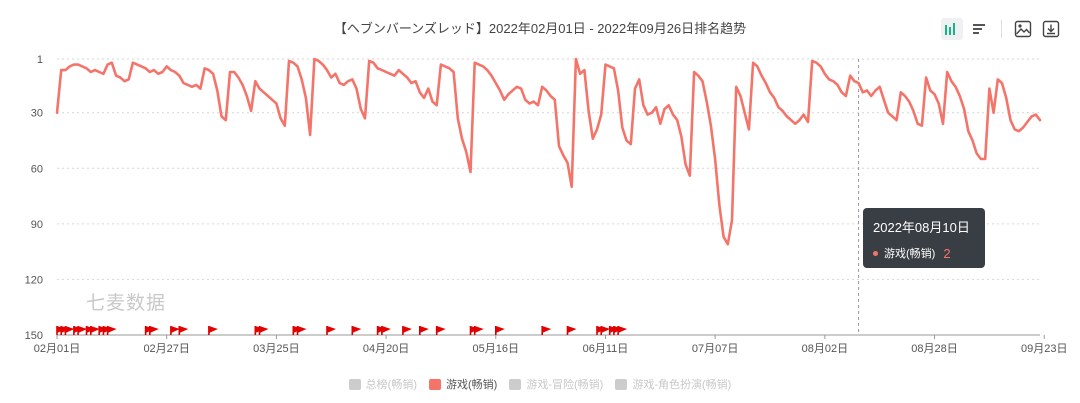 The height and width of the screenshot is (403, 1080). I want to click on legend-item-games: 游戏(畅销), so click(463, 384).